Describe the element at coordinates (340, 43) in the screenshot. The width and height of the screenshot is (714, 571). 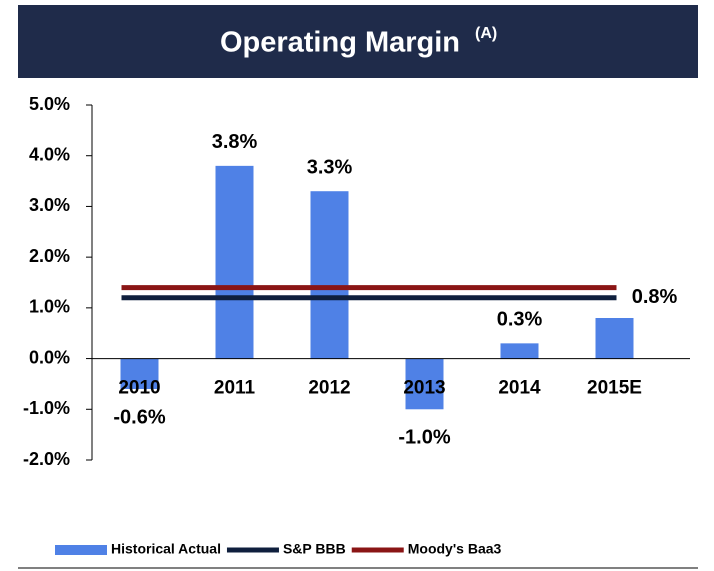
I see `chart-title: Operating Margin` at that location.